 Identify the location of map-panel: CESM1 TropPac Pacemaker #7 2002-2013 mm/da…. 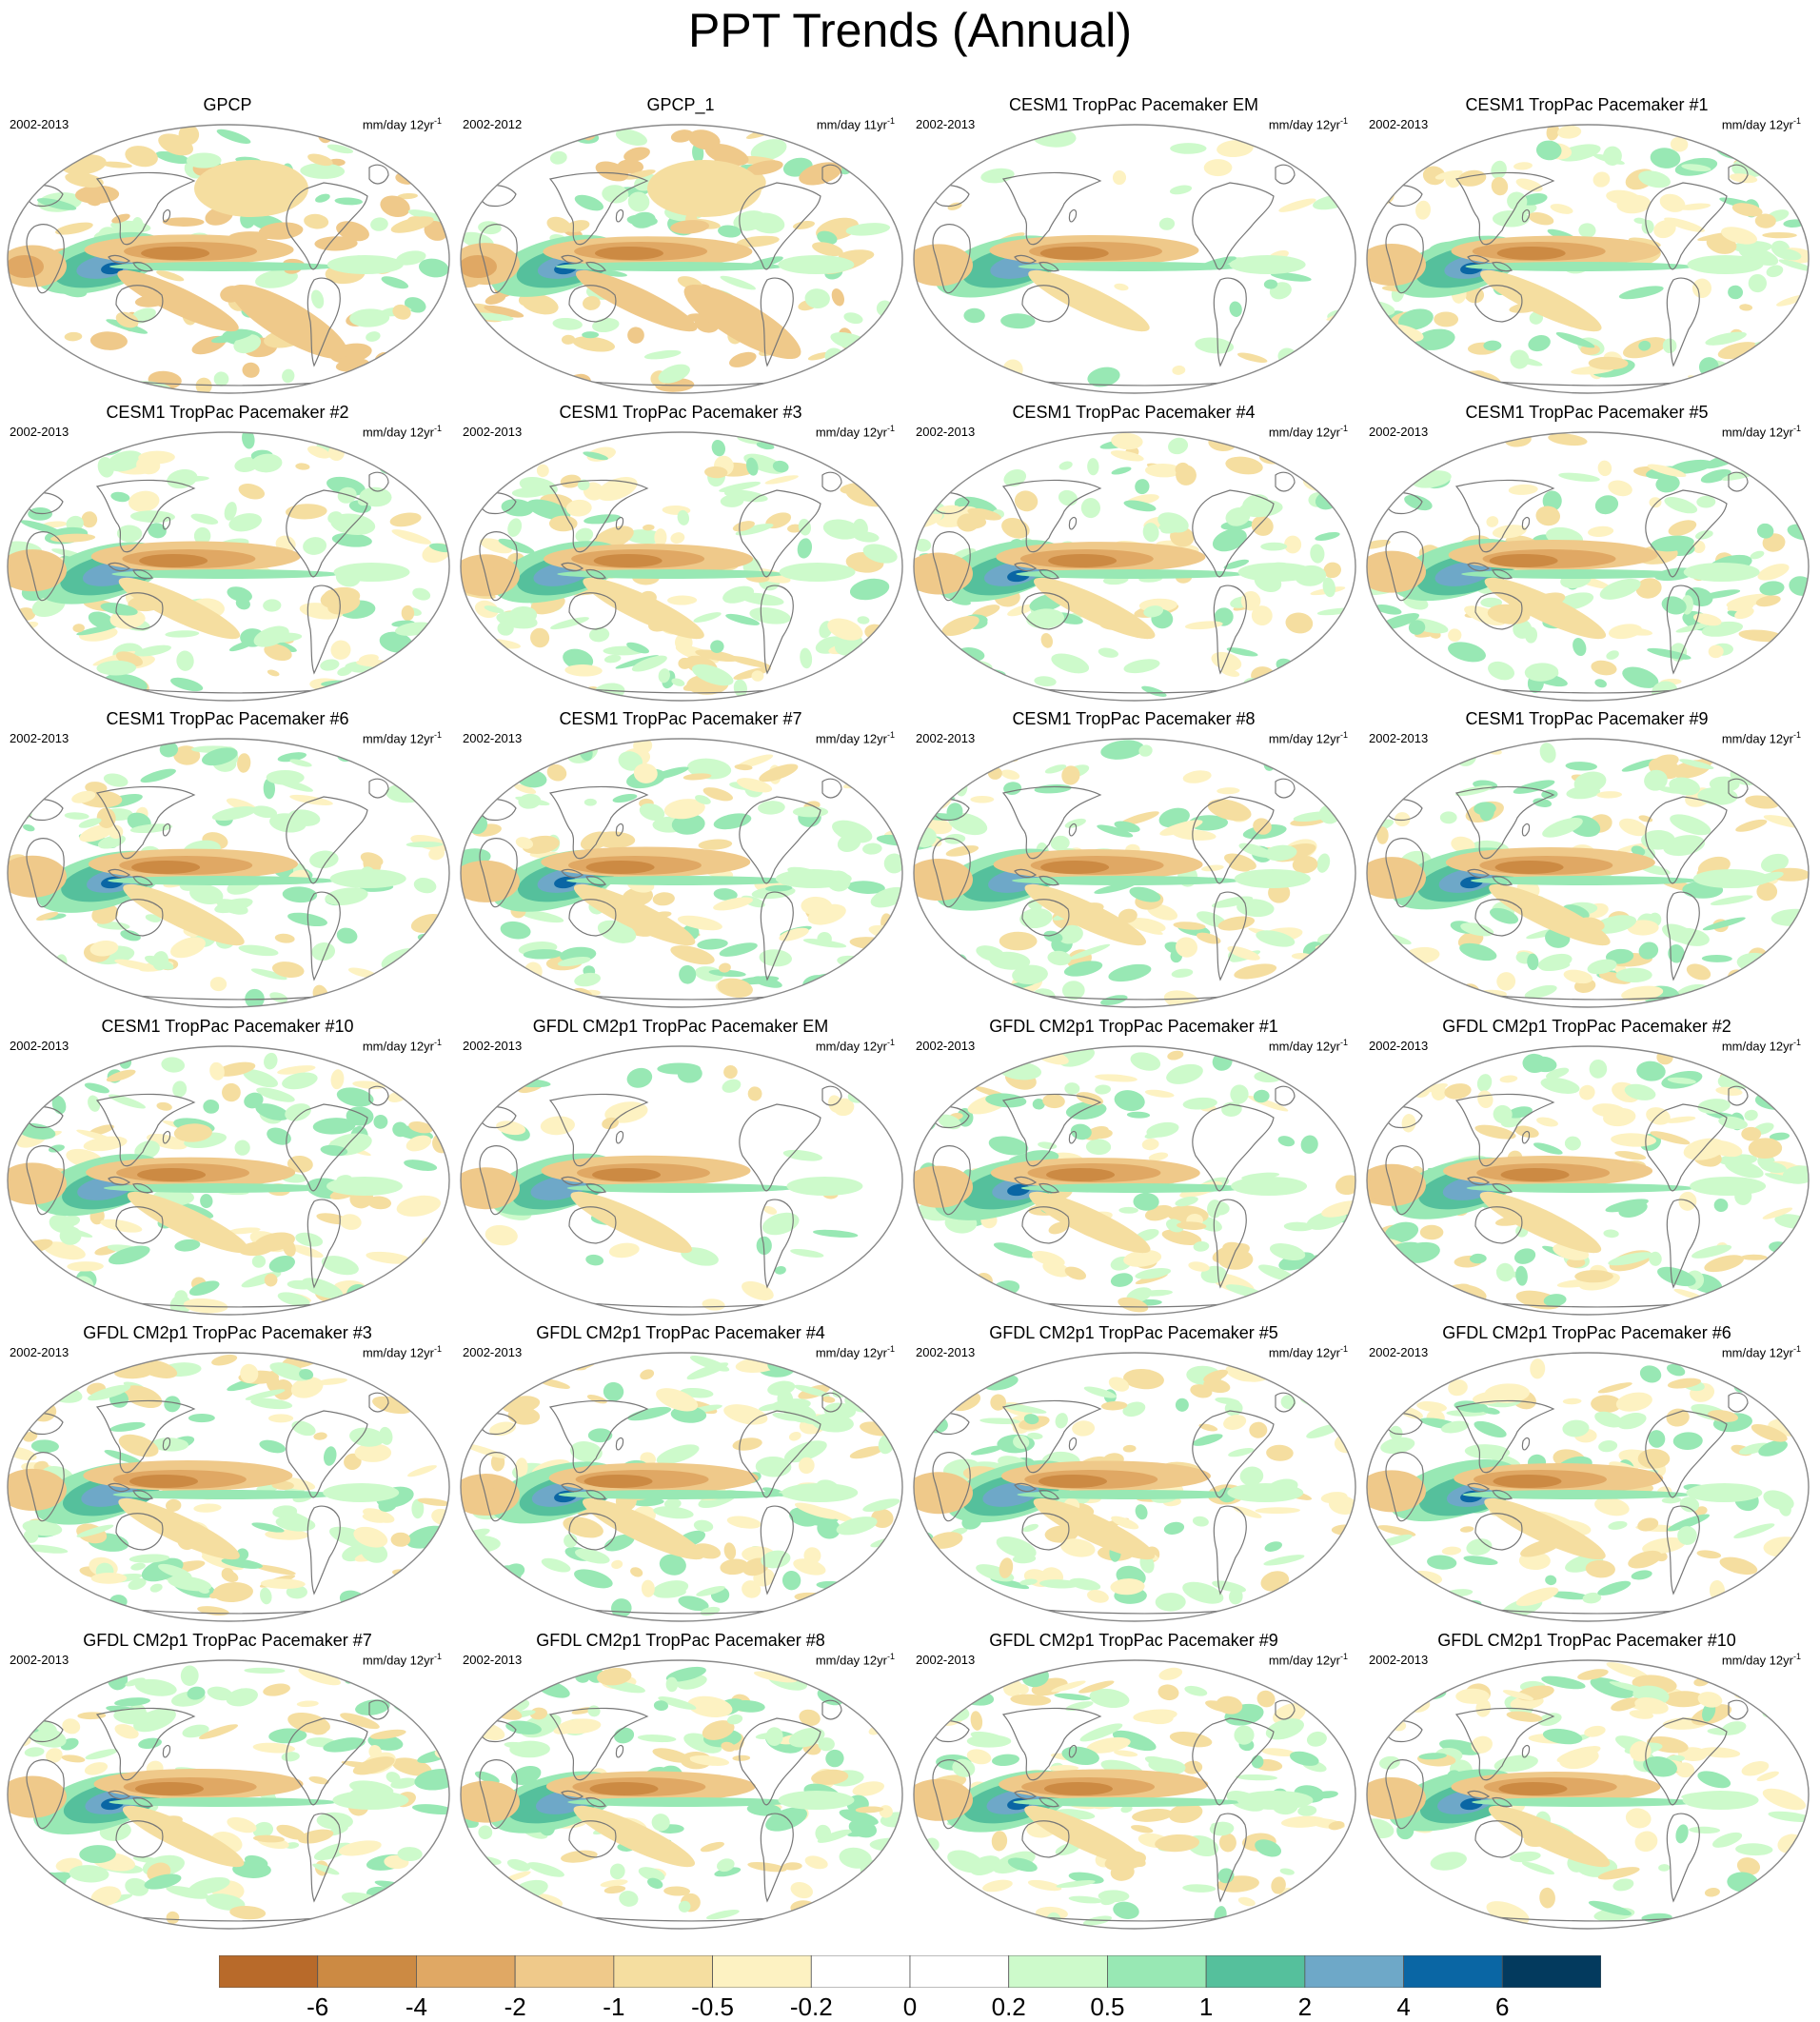
(680, 863).